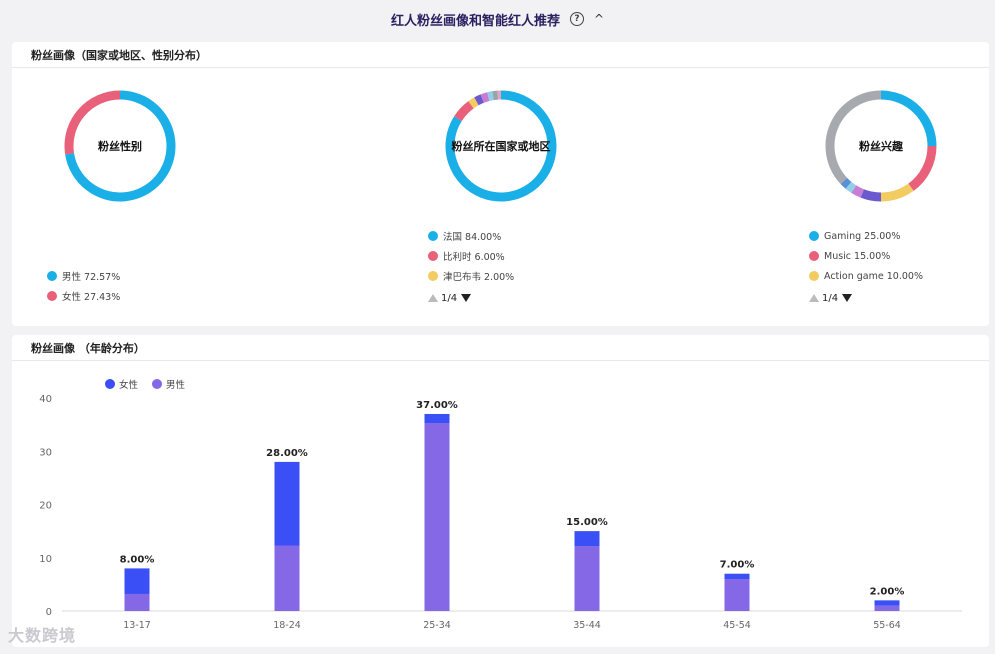  I want to click on gender-donut-label: 粉丝性别, so click(120, 146).